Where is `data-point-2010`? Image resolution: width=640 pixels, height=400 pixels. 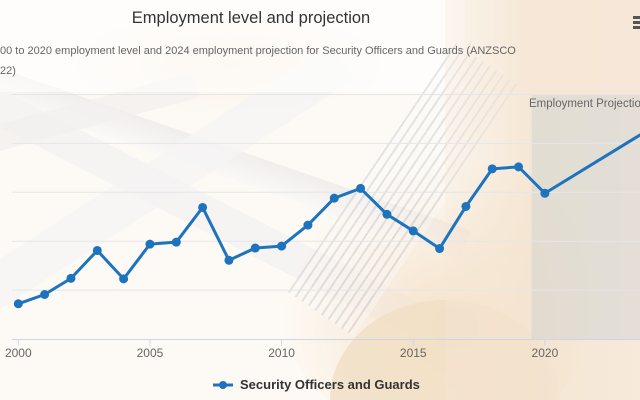
data-point-2010 is located at coordinates (282, 246).